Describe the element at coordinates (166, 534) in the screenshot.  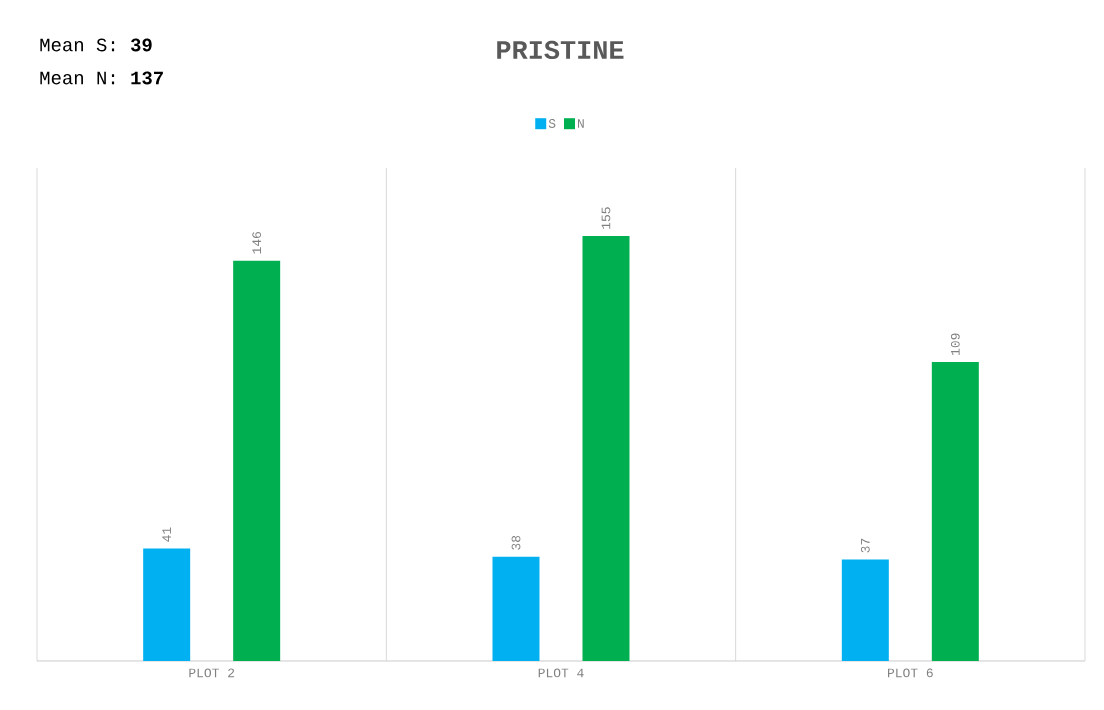
I see `data-label: 41` at that location.